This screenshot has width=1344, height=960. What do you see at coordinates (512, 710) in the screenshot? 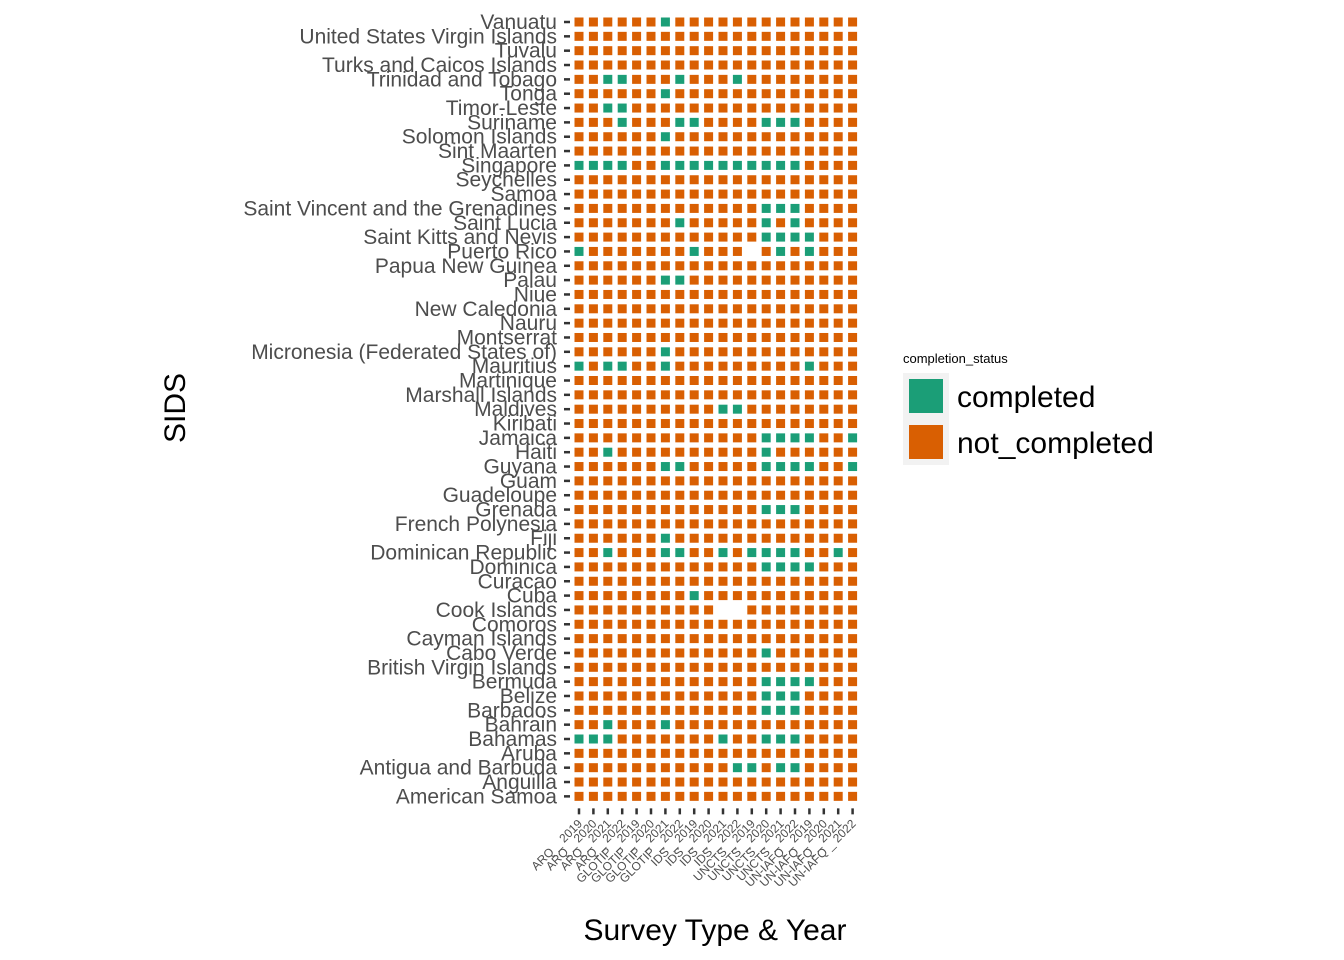
I see `y-tick-label: Barbados` at bounding box center [512, 710].